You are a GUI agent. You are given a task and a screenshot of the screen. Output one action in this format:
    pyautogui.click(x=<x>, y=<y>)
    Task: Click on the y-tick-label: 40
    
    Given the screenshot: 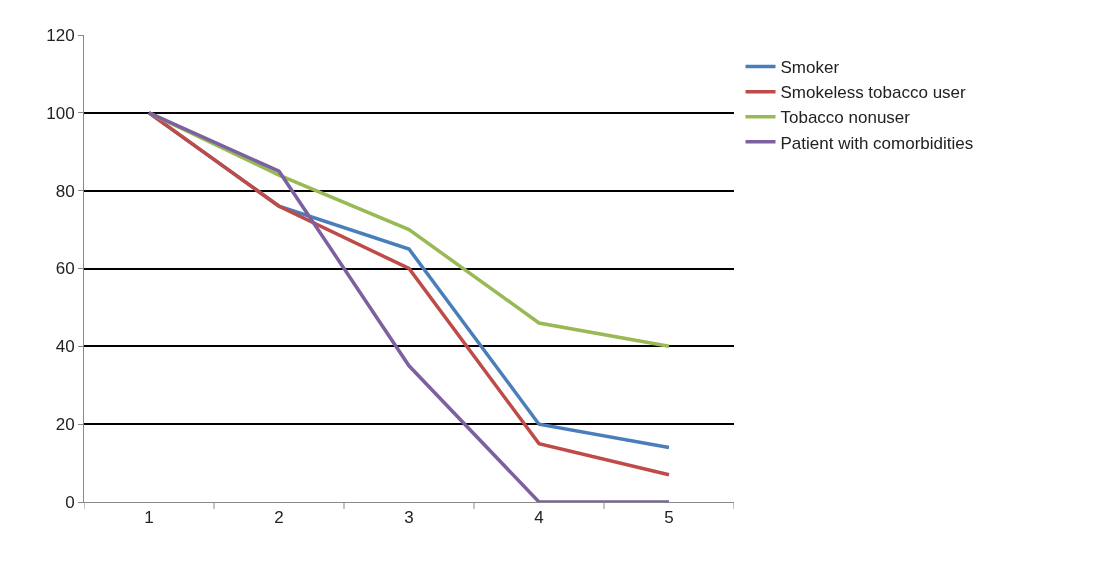 What is the action you would take?
    pyautogui.click(x=65, y=347)
    